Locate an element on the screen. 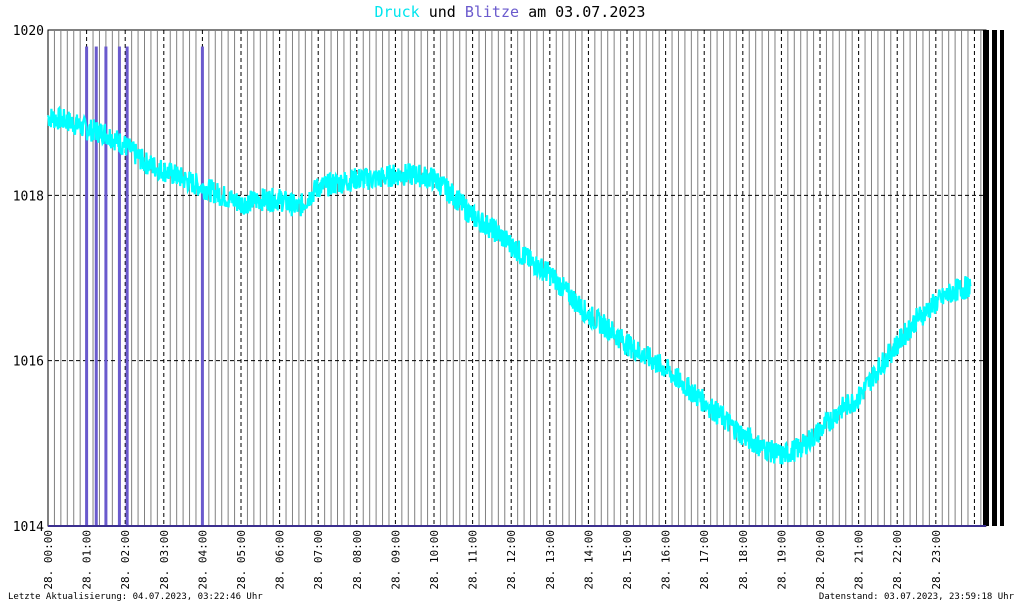  x-tick-label: 28. 09:00 is located at coordinates (395, 560).